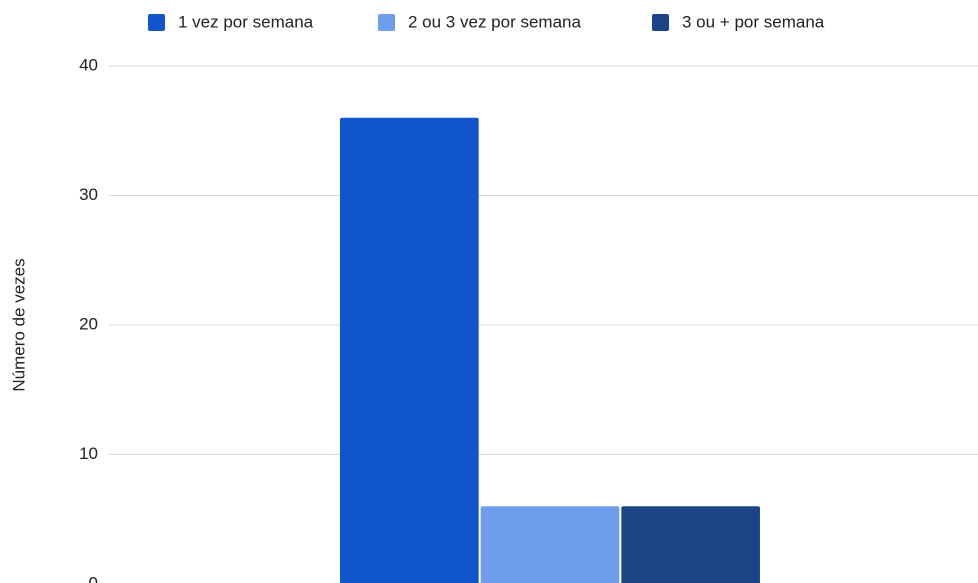 Image resolution: width=978 pixels, height=583 pixels. Describe the element at coordinates (246, 21) in the screenshot. I see `legend-label: 1 vez por semana` at that location.